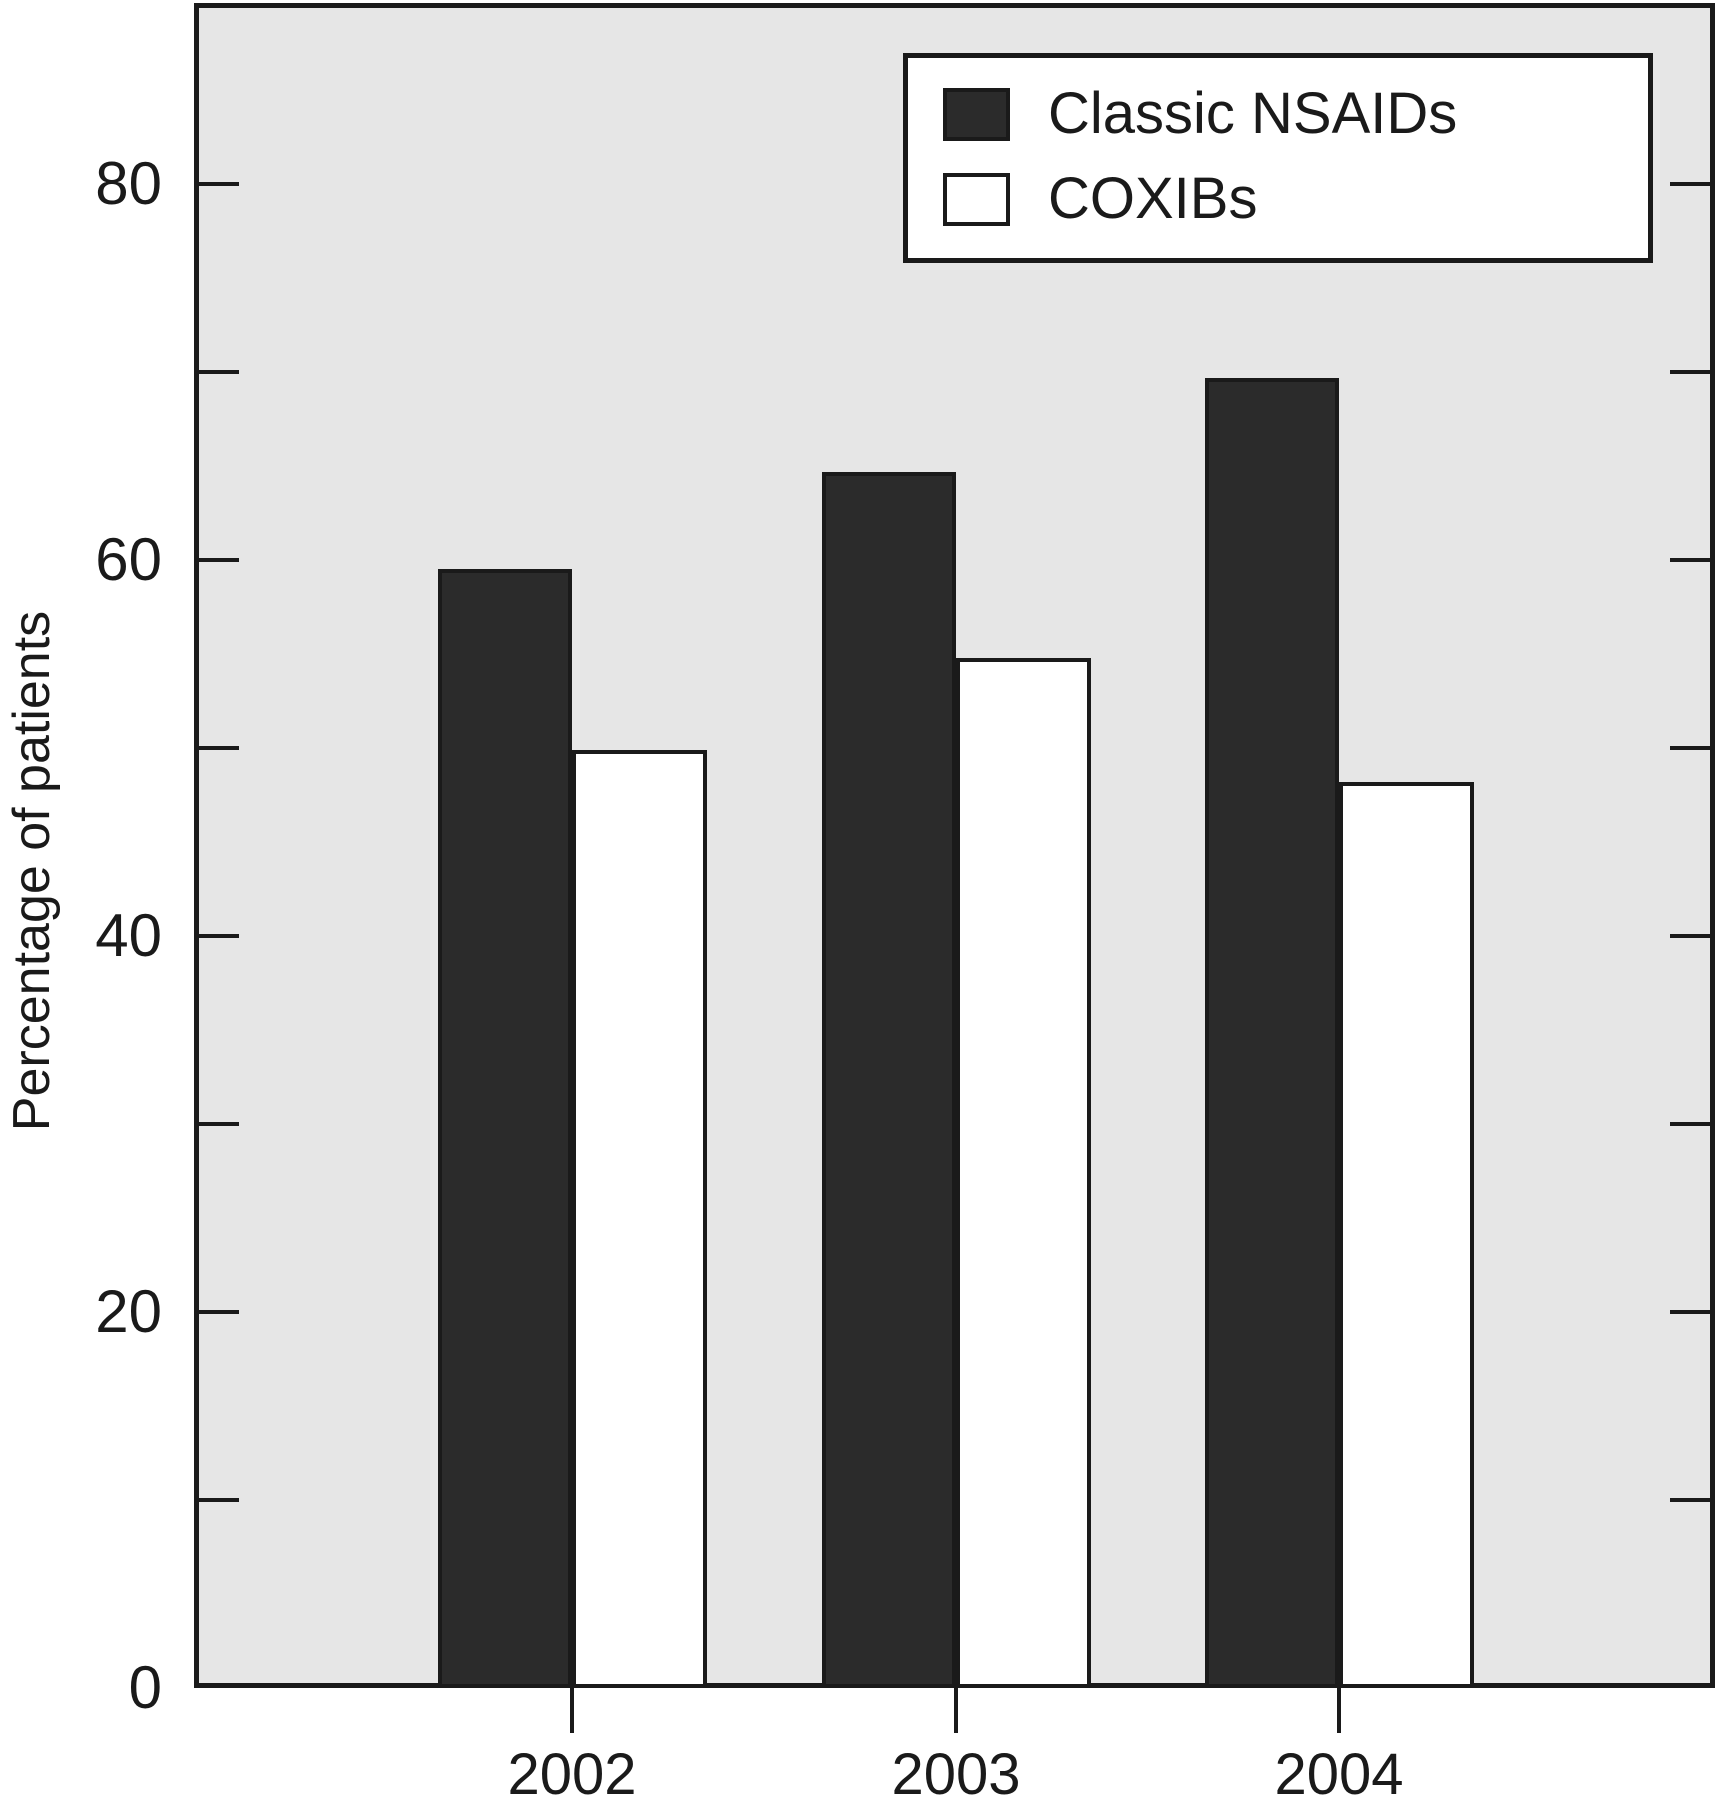 This screenshot has width=1722, height=1810. Describe the element at coordinates (572, 1774) in the screenshot. I see `x-tick-label-2002: 2002` at that location.